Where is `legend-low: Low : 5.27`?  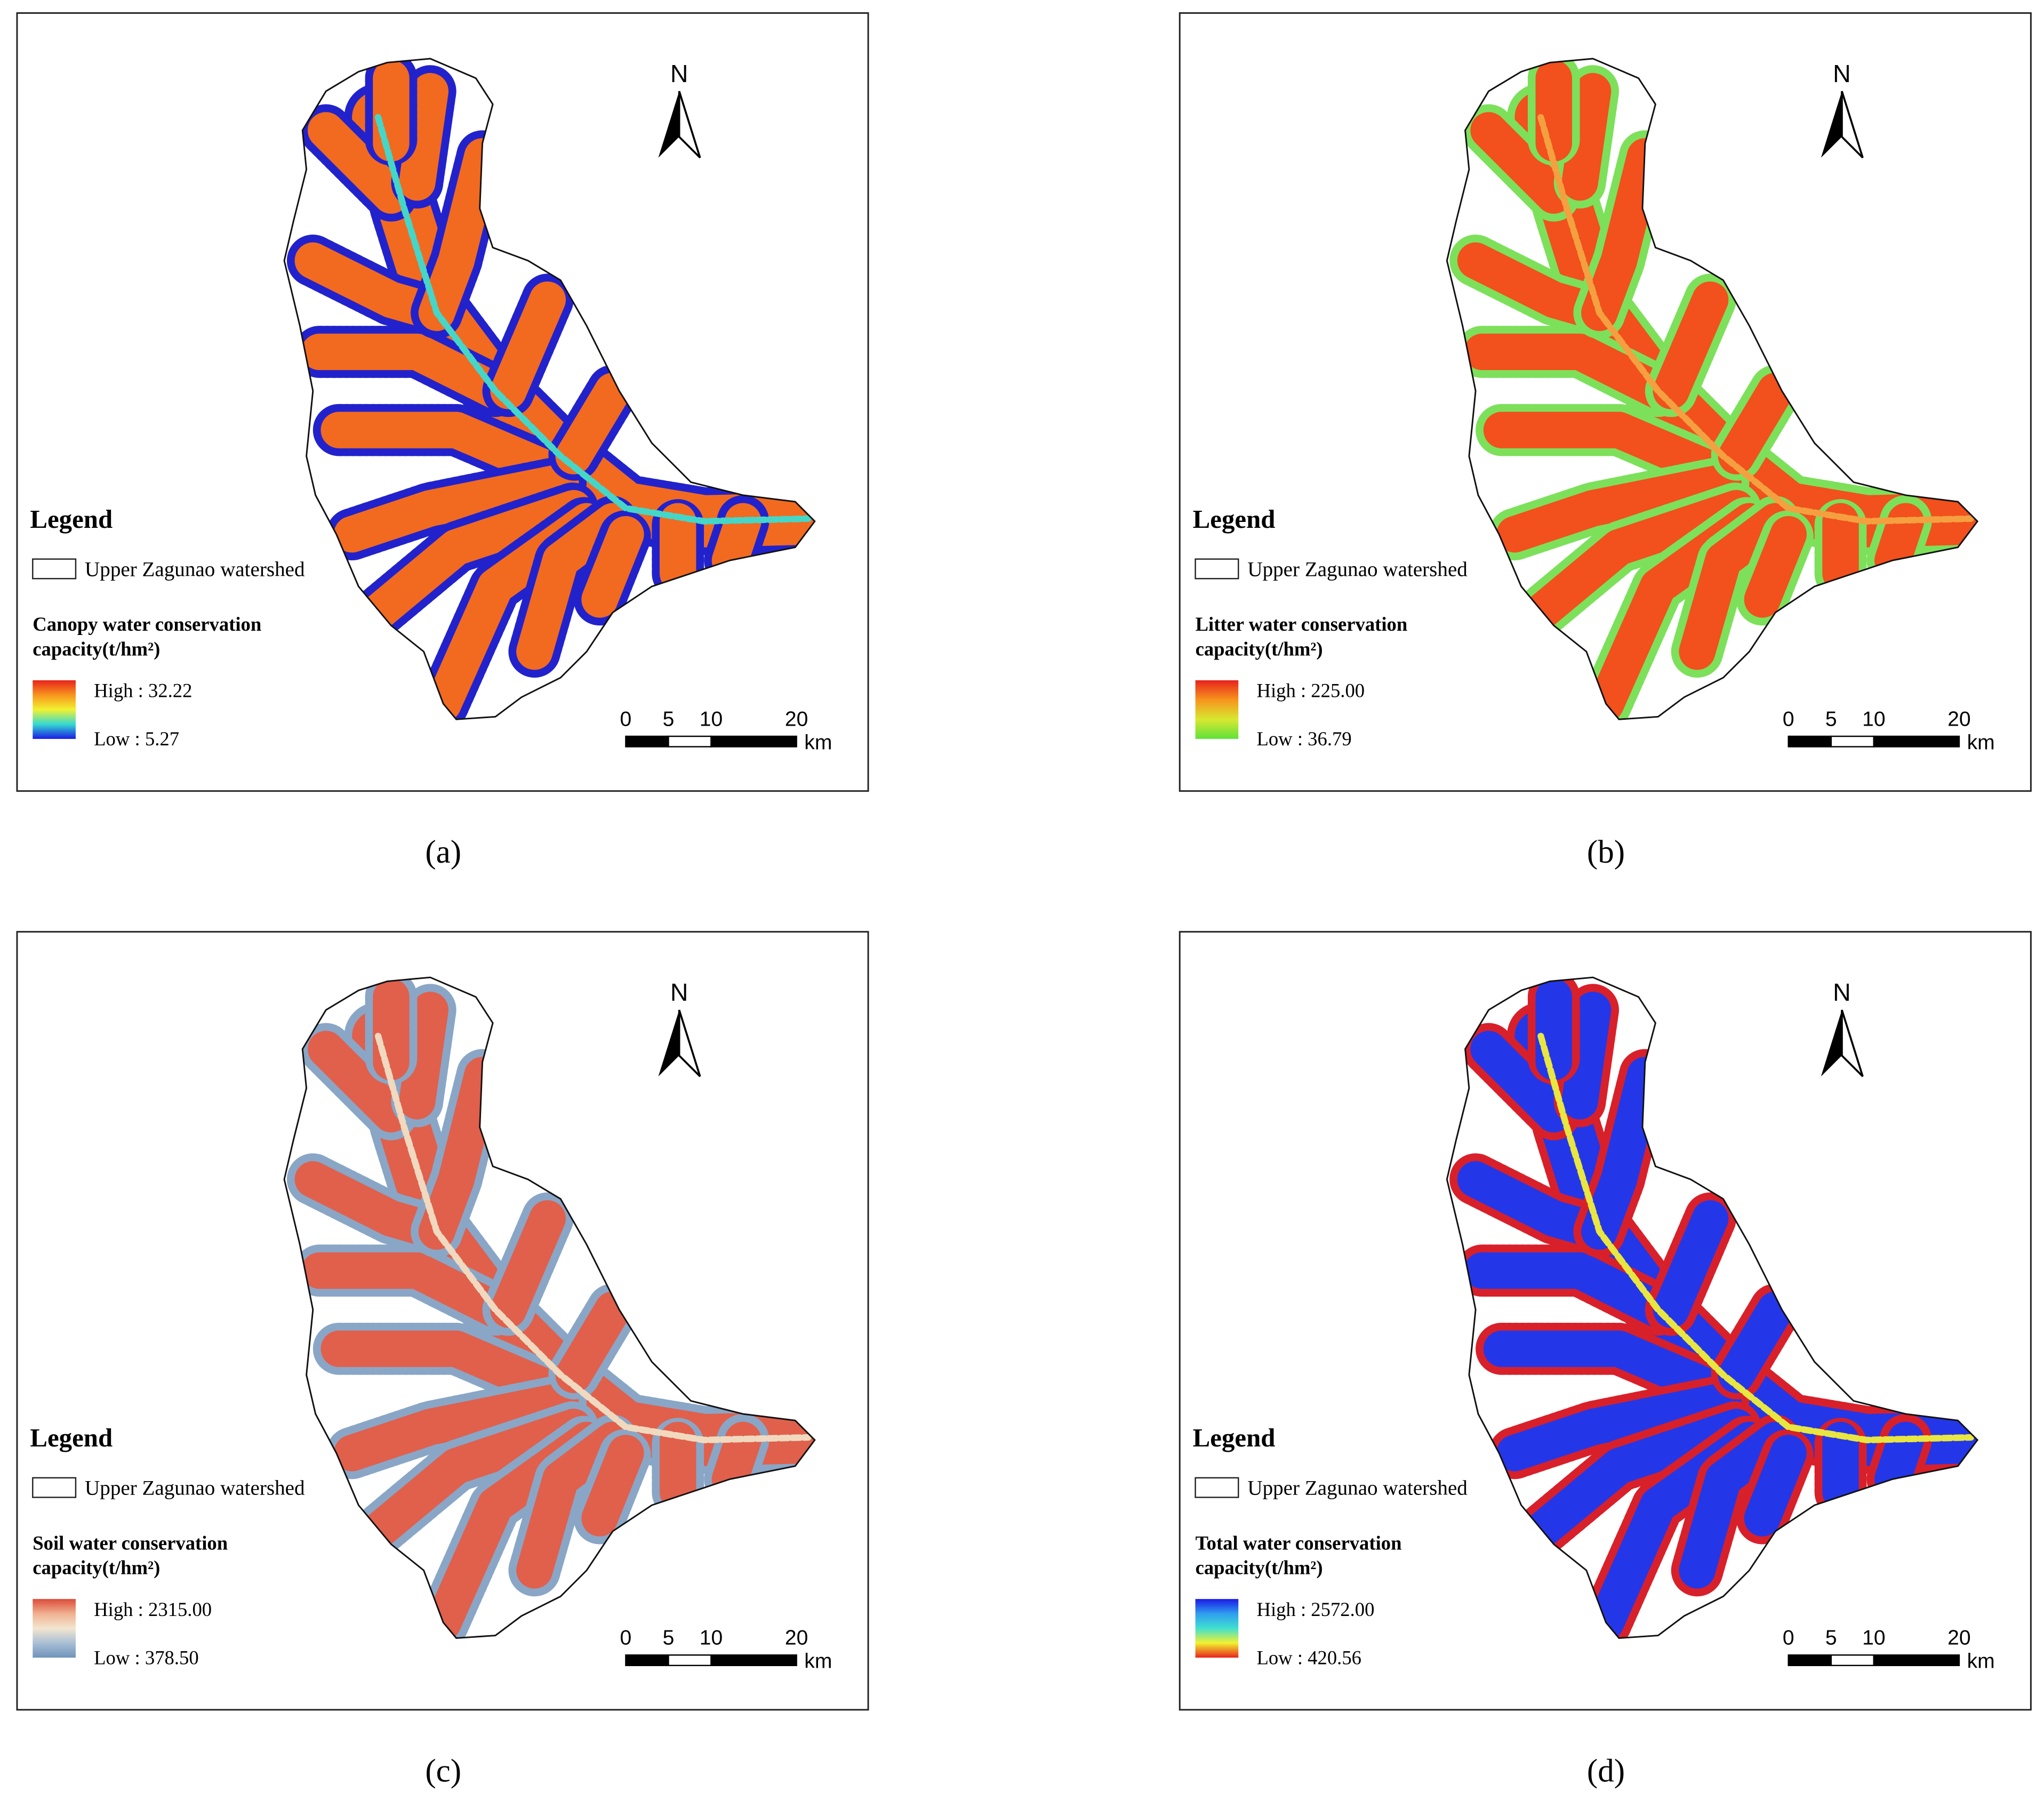 legend-low: Low : 5.27 is located at coordinates (136, 739).